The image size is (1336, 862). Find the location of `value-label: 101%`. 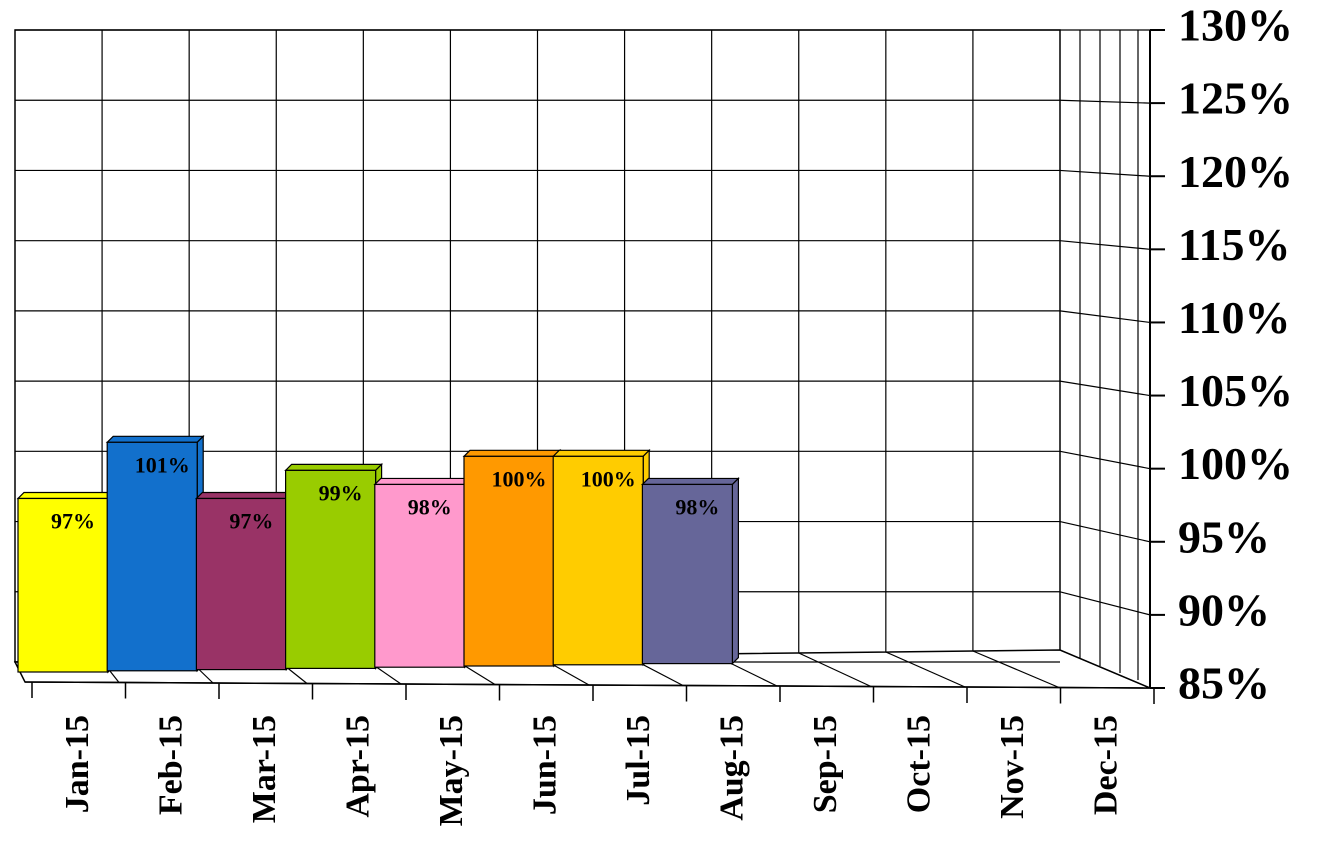

value-label: 101% is located at coordinates (162, 464).